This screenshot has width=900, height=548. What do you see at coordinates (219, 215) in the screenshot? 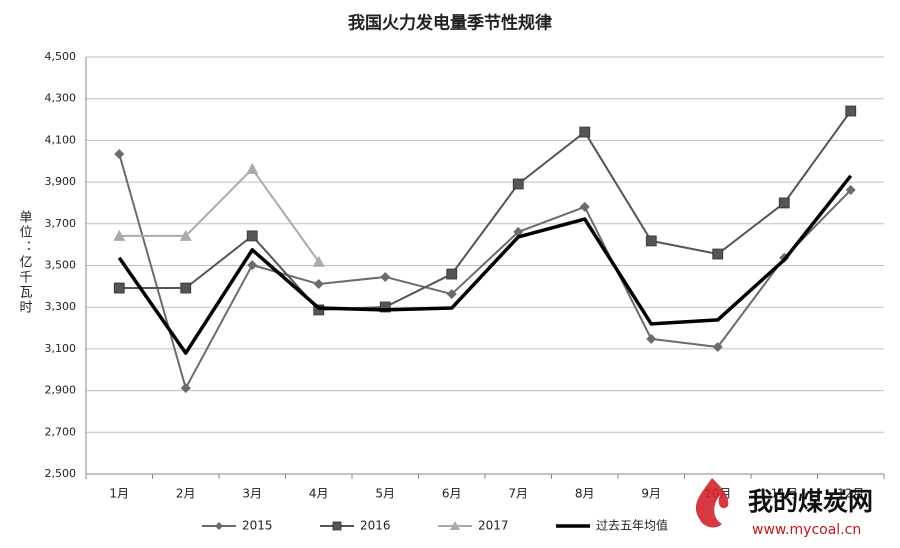
I see `series-line` at bounding box center [219, 215].